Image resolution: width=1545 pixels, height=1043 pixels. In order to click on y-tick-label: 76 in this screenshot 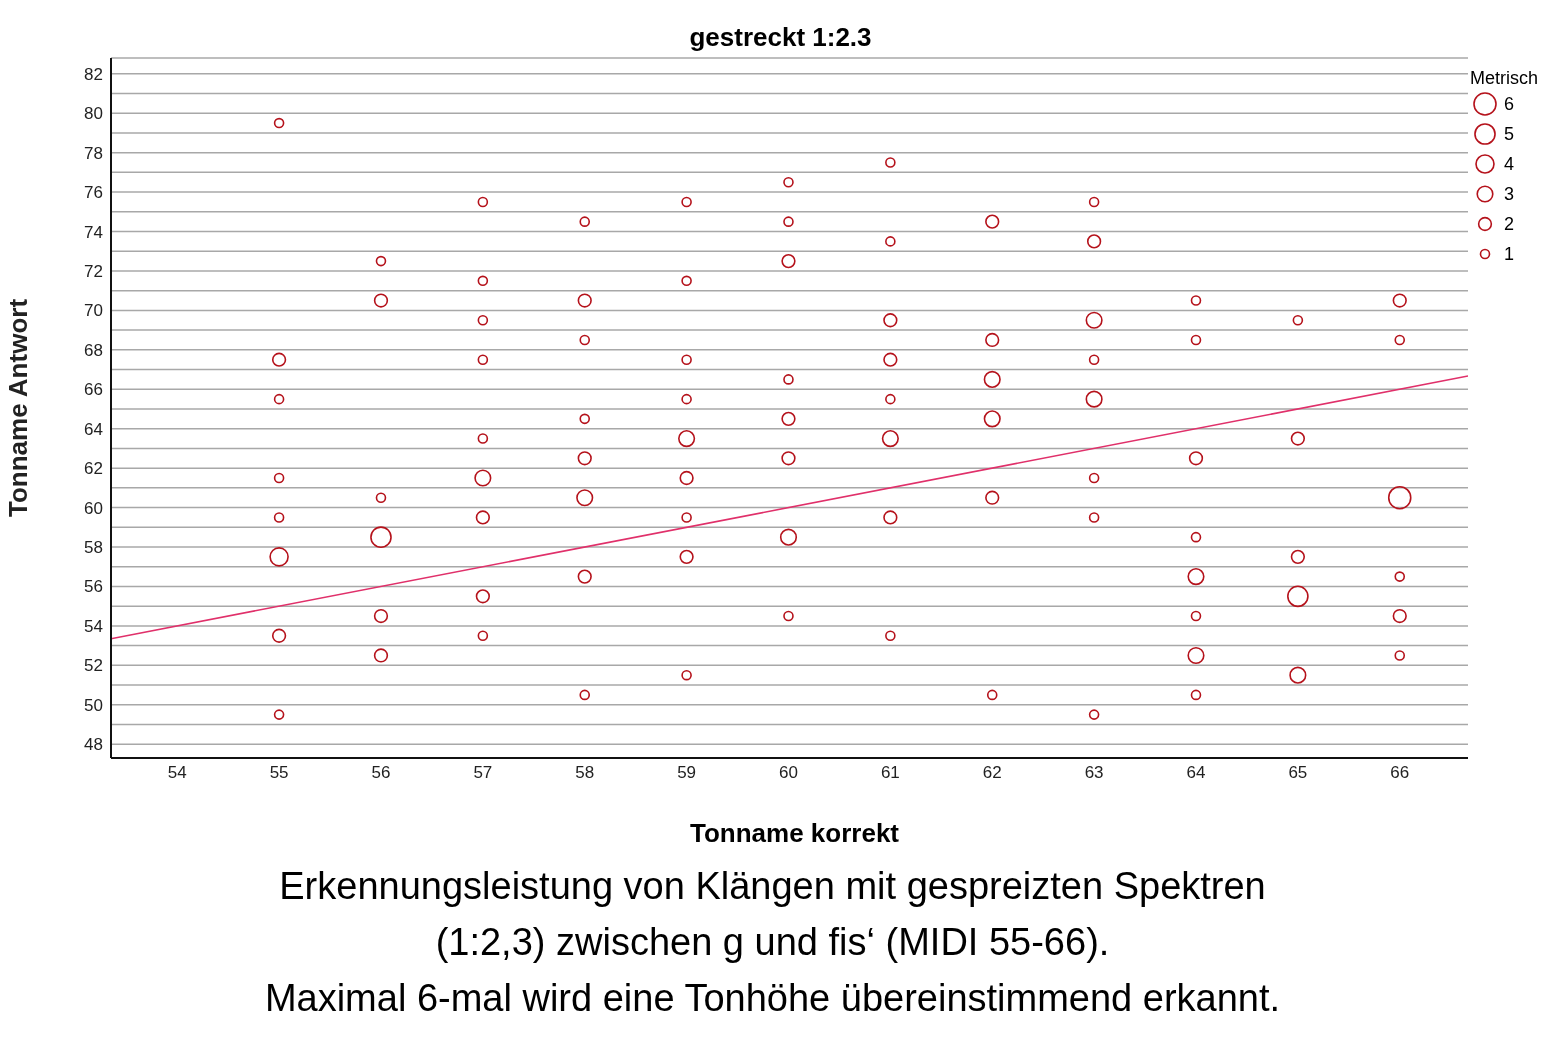, I will do `click(93, 193)`.